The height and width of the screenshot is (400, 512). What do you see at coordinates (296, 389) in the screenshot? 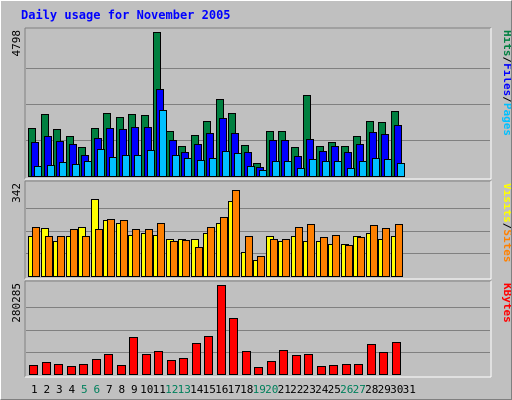
I see `day-label-22: 22` at bounding box center [296, 389].